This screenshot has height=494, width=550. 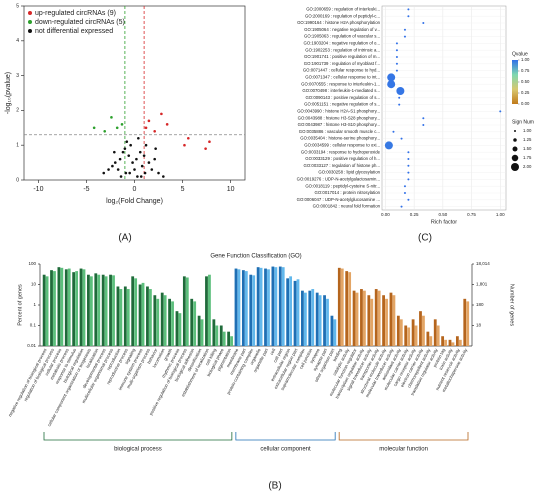 What do you see at coordinates (527, 148) in the screenshot?
I see `size-tick-label: 1.50` at bounding box center [527, 148].